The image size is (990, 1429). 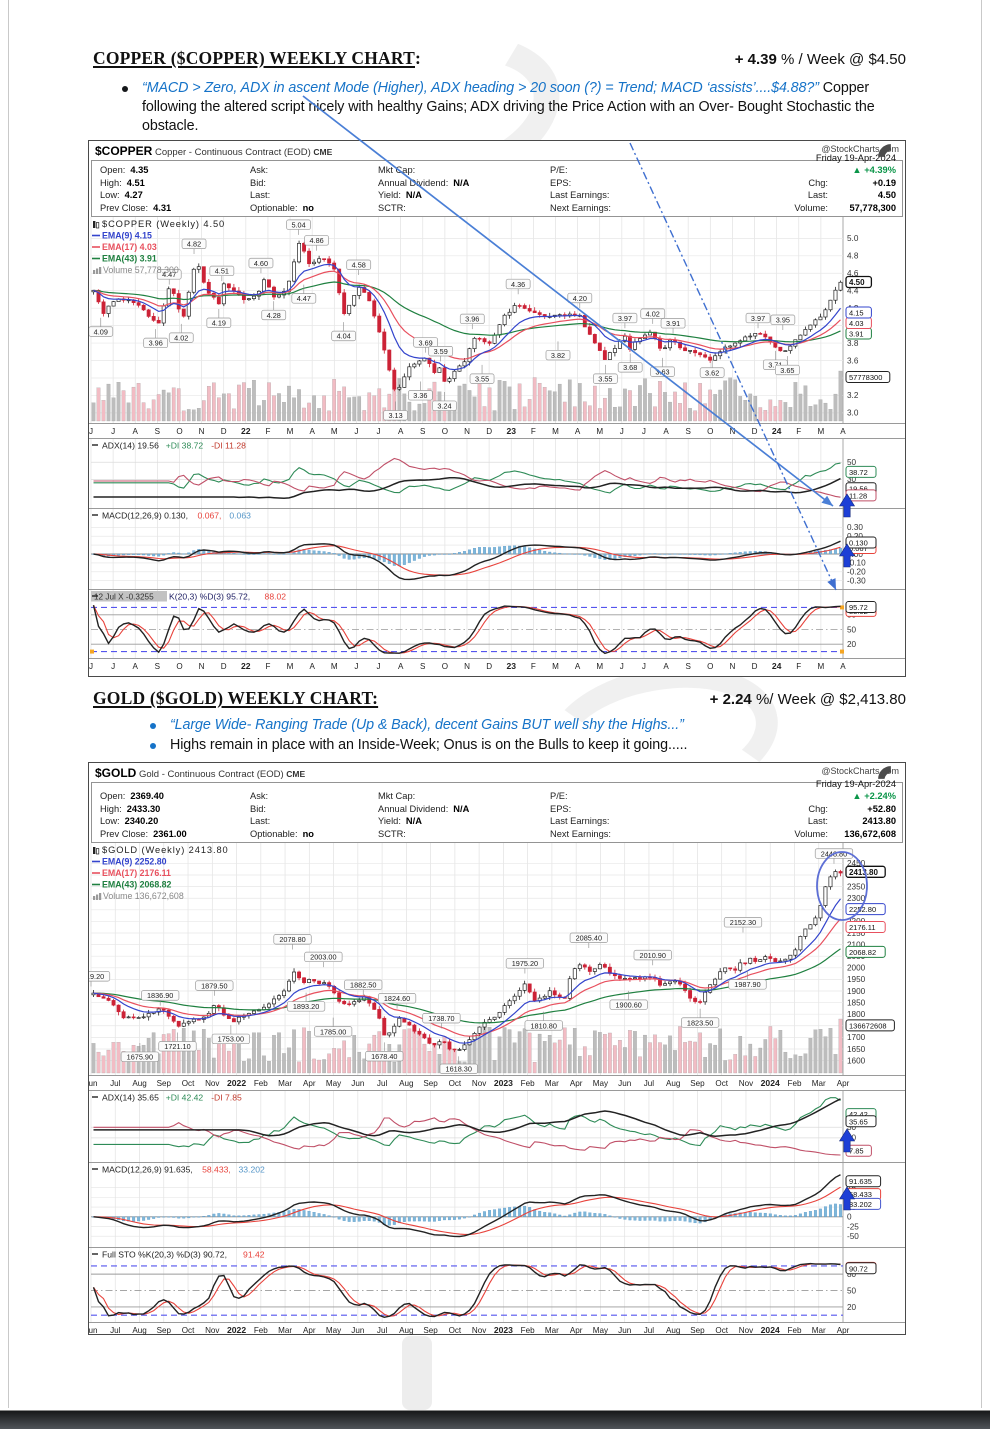 I want to click on svg-text: -DI 7.85, so click(x=226, y=1098).